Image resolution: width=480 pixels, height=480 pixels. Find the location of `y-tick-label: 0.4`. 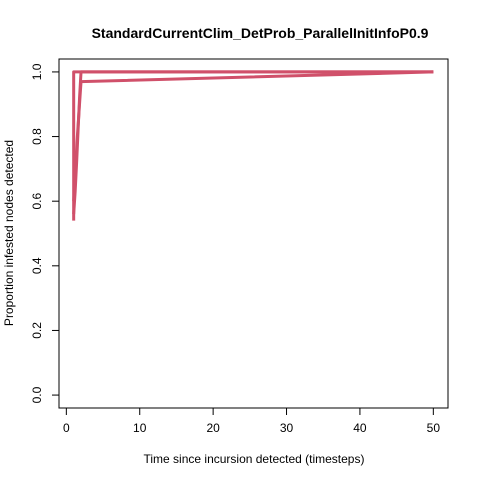

y-tick-label: 0.4 is located at coordinates (37, 265).